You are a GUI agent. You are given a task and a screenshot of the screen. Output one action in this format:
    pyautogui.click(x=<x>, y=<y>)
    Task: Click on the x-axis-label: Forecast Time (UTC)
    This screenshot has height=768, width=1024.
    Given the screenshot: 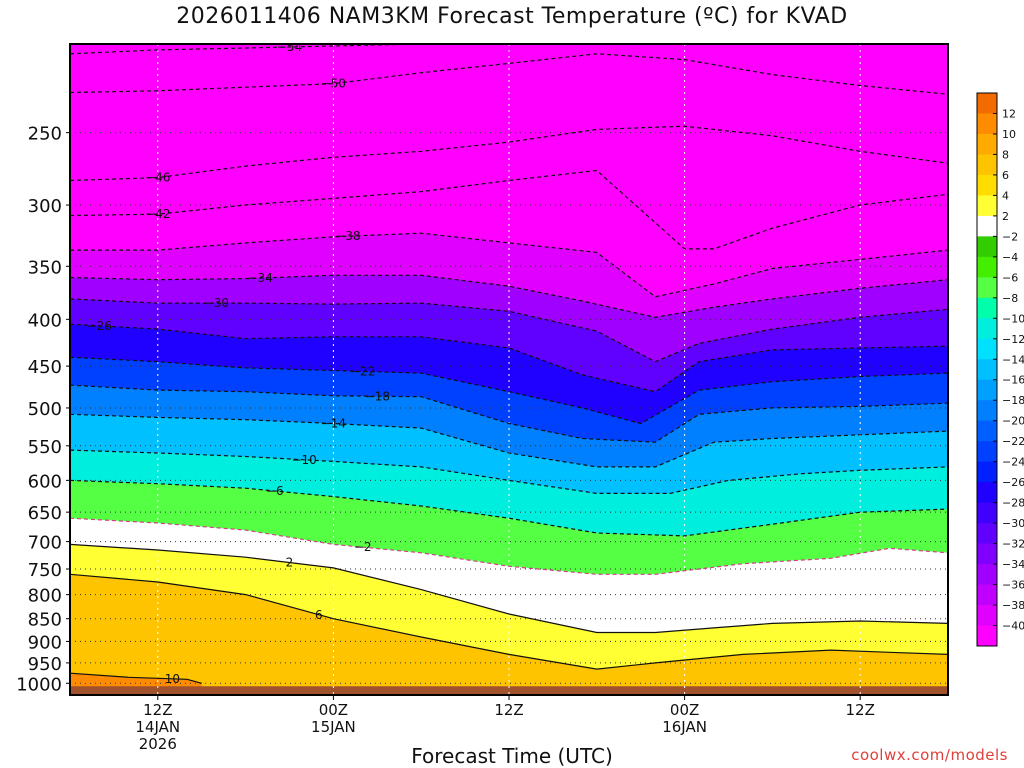 What is the action you would take?
    pyautogui.click(x=512, y=756)
    